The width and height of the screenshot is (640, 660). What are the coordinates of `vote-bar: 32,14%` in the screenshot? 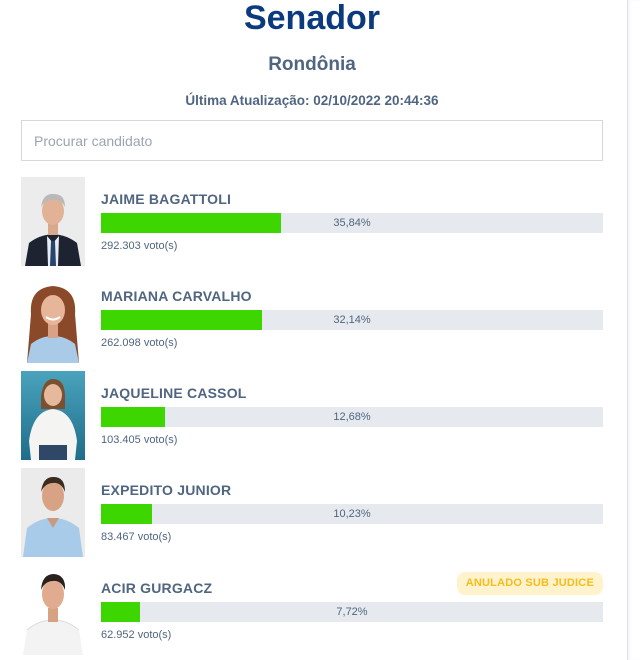 It's located at (352, 320).